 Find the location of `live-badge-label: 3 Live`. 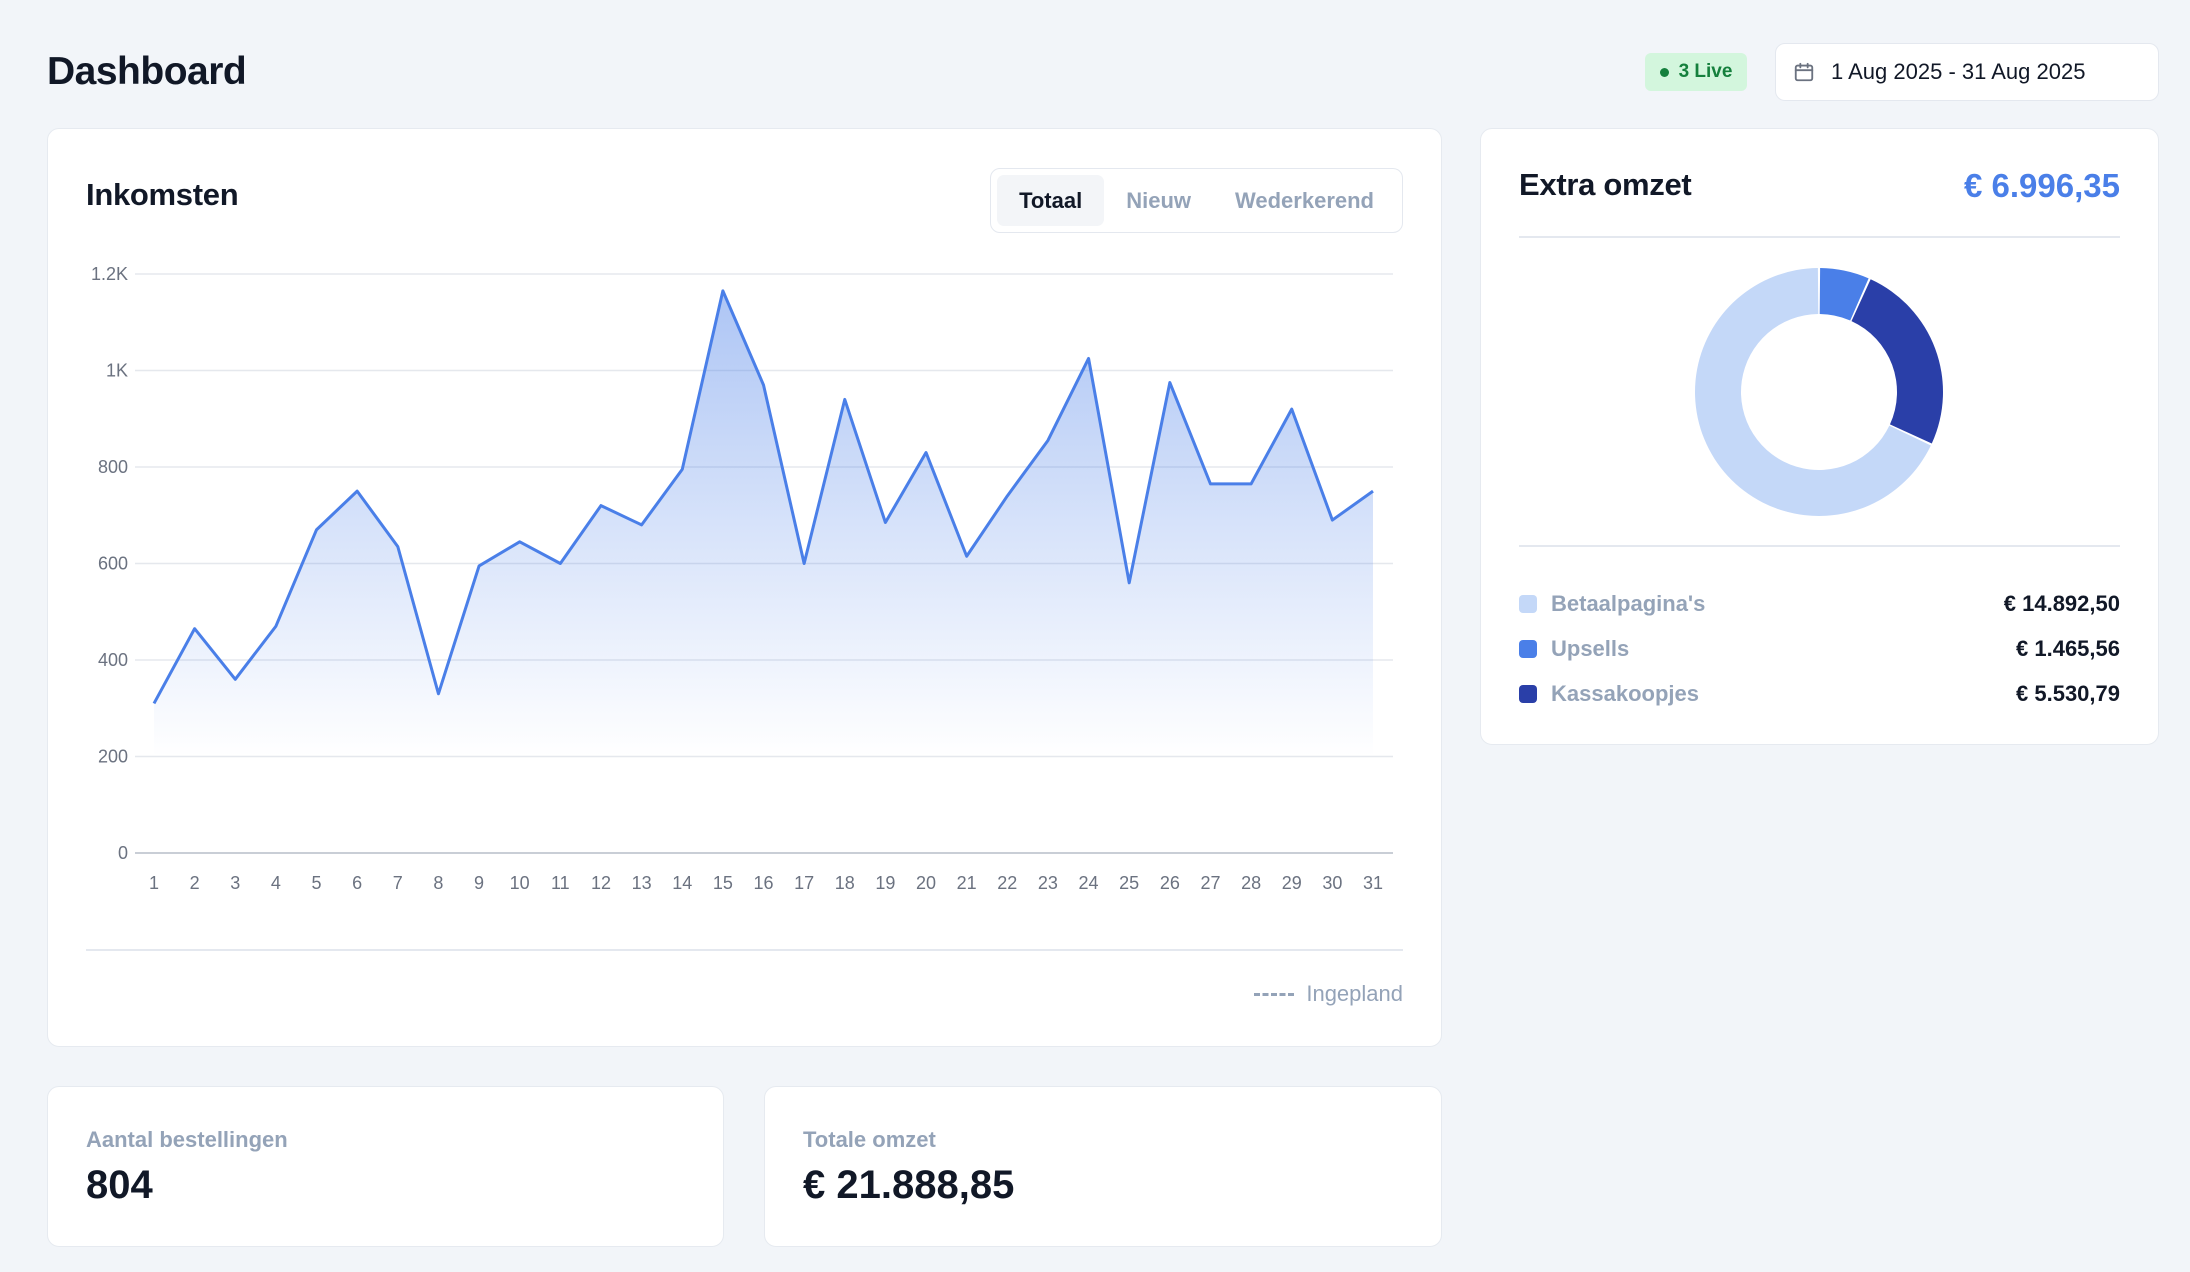

live-badge-label: 3 Live is located at coordinates (1705, 71).